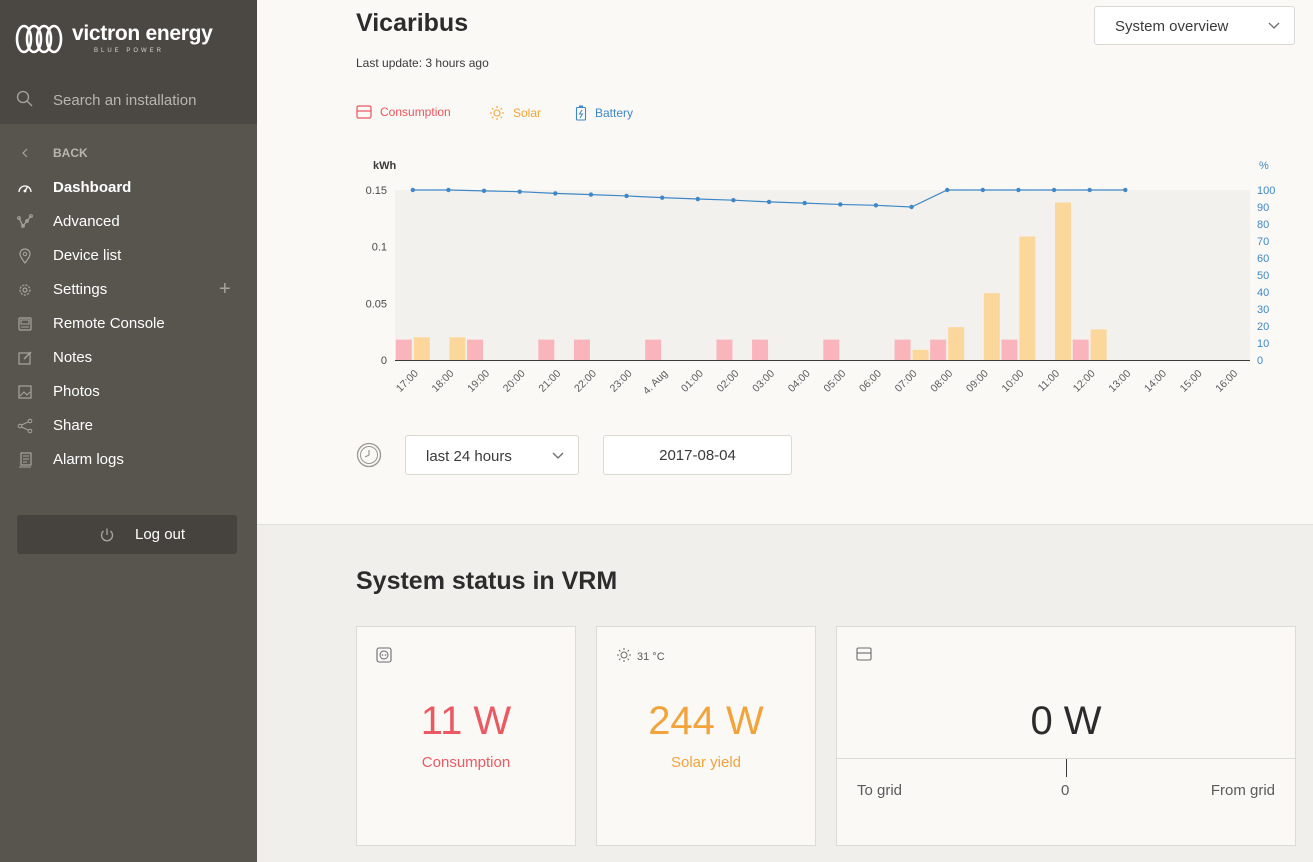 The width and height of the screenshot is (1313, 862). What do you see at coordinates (148, 100) in the screenshot?
I see `search-input` at bounding box center [148, 100].